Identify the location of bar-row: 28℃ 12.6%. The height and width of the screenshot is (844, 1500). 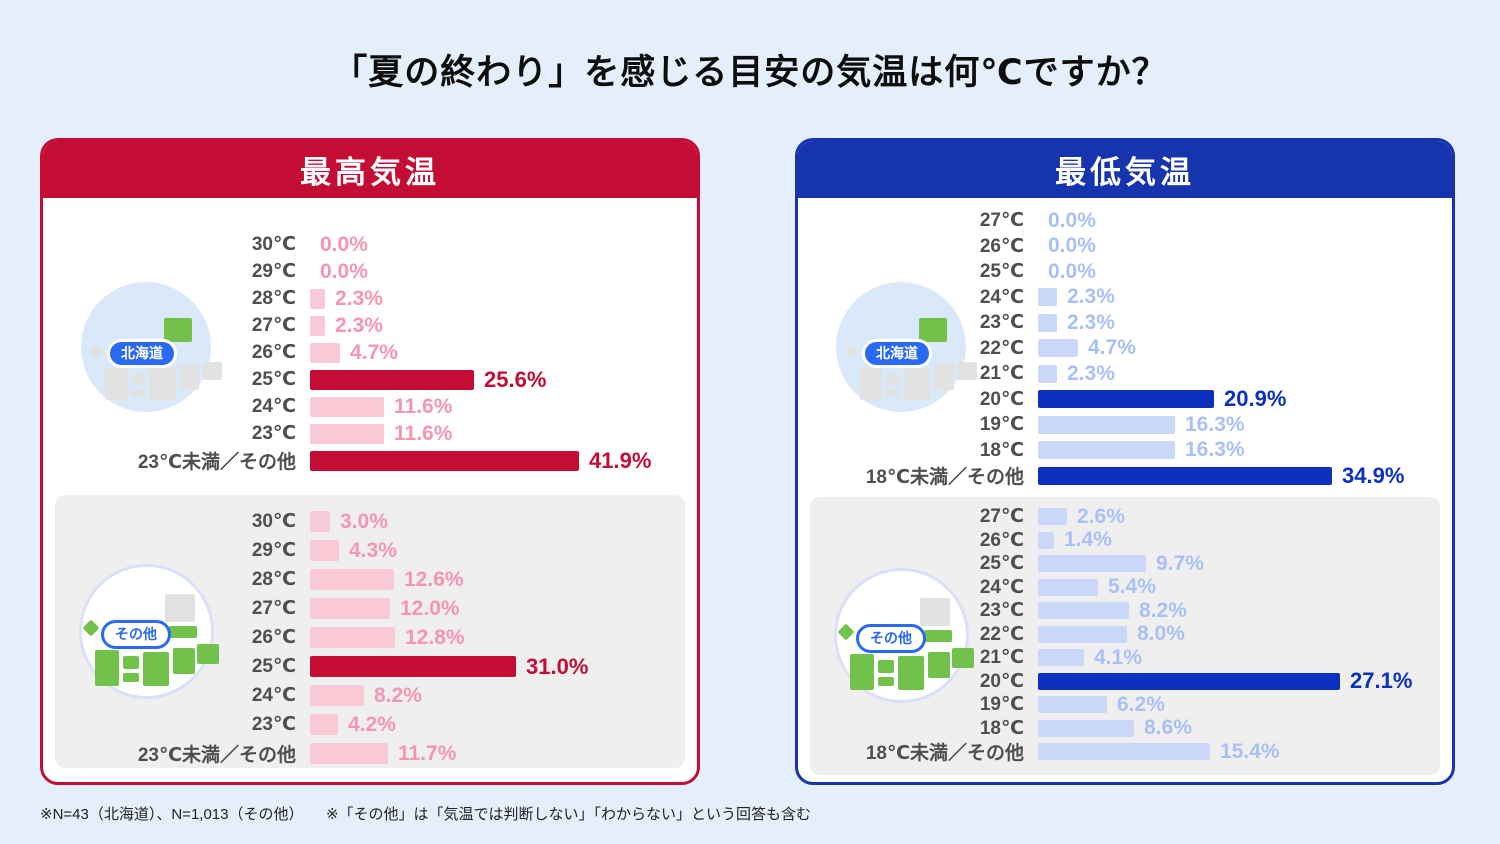
(370, 579).